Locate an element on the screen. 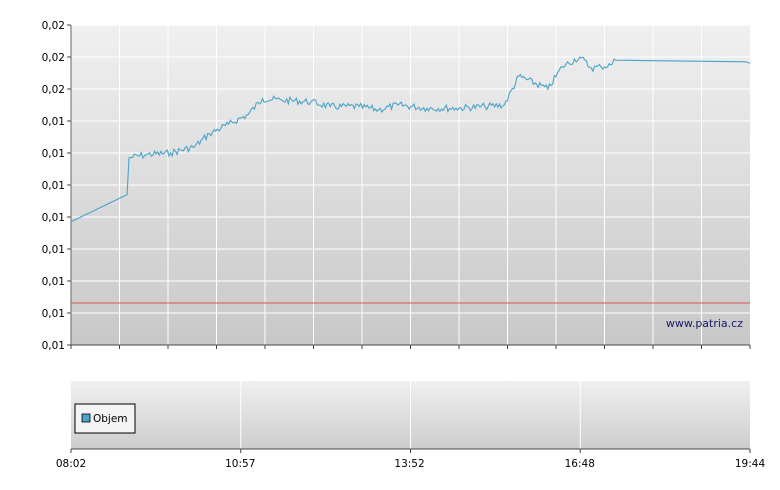 The width and height of the screenshot is (780, 490). volume-grid is located at coordinates (410, 415).